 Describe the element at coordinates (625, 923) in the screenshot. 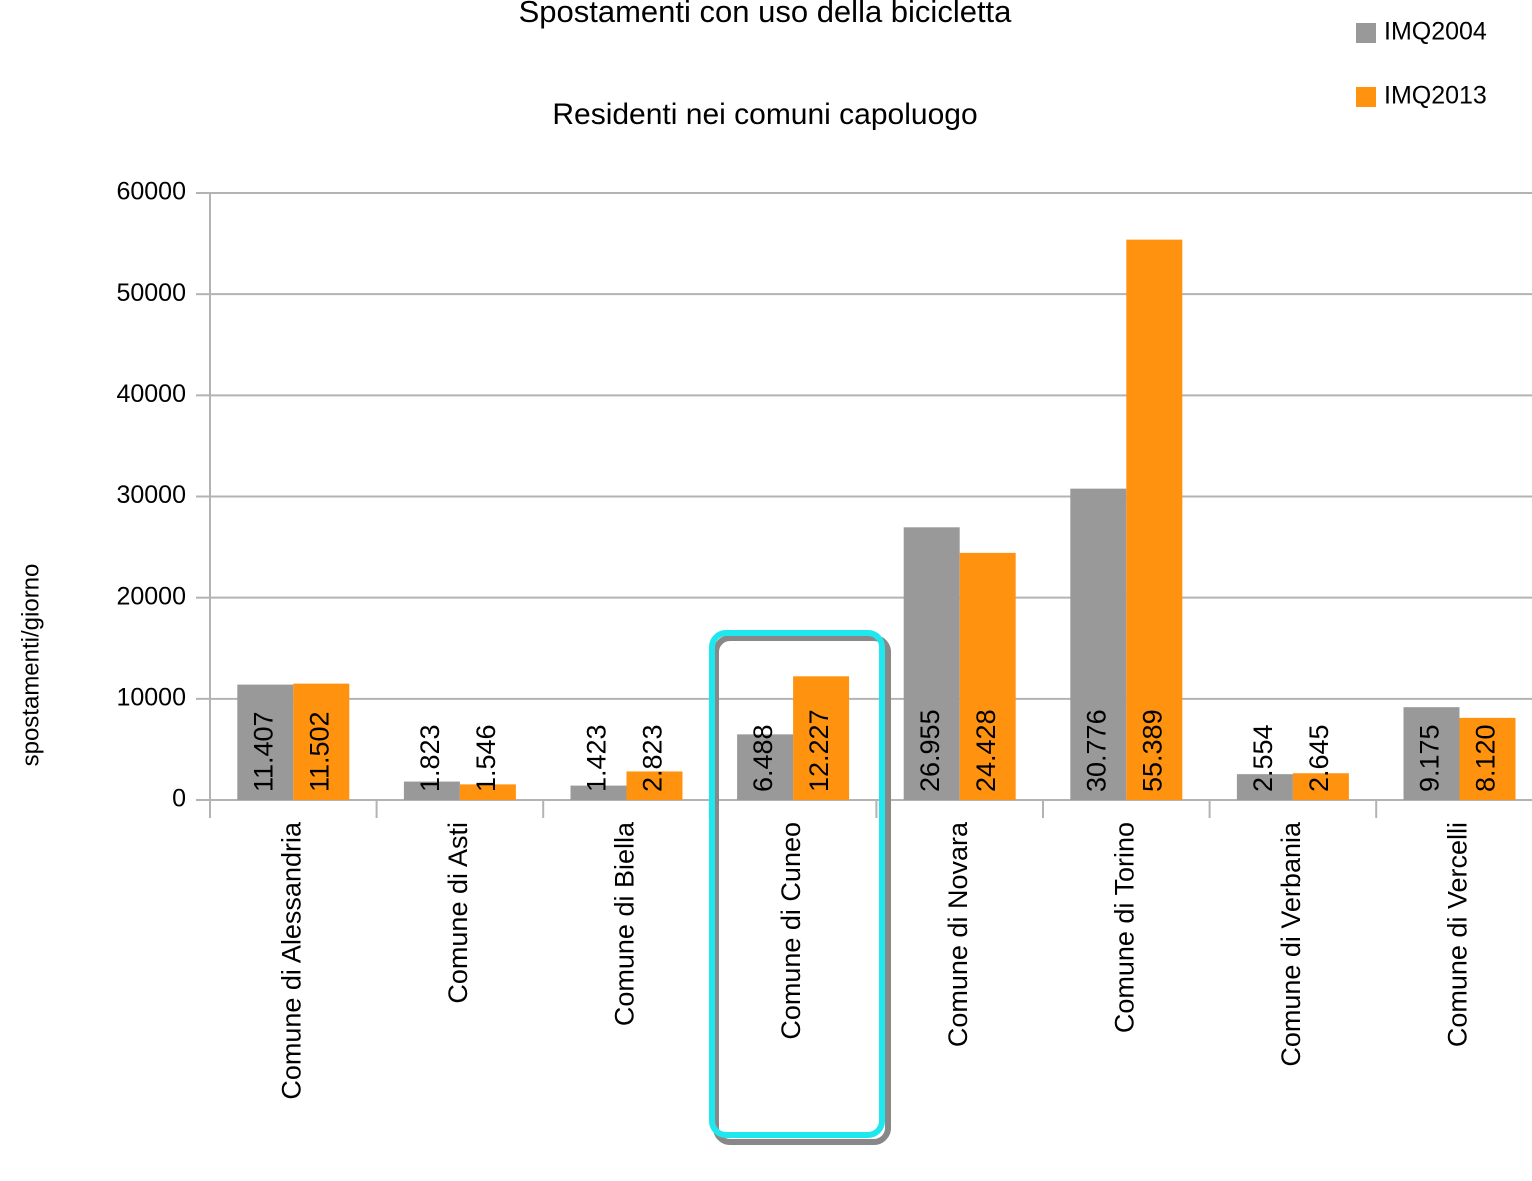

I see `x-tick-label: Comune di Biella` at that location.